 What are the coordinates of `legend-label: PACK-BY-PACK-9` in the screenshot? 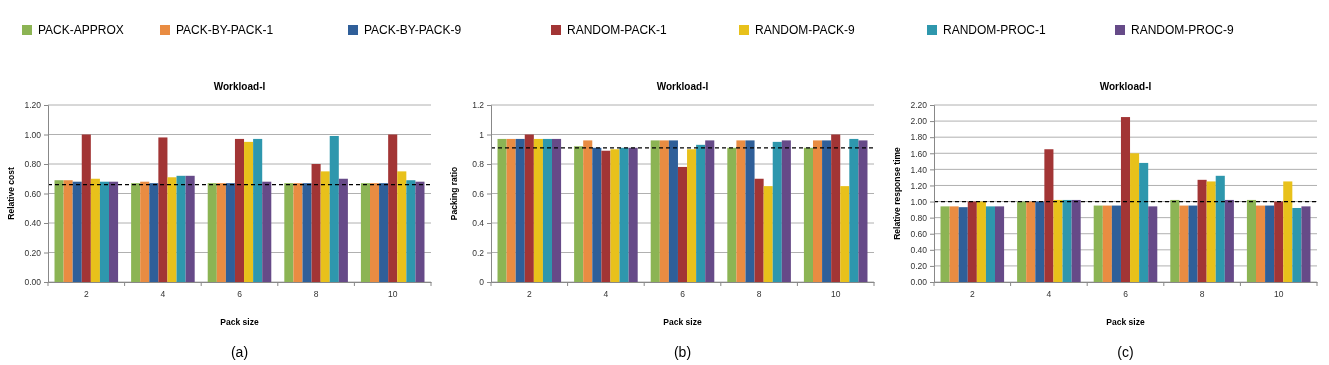 It's located at (413, 30).